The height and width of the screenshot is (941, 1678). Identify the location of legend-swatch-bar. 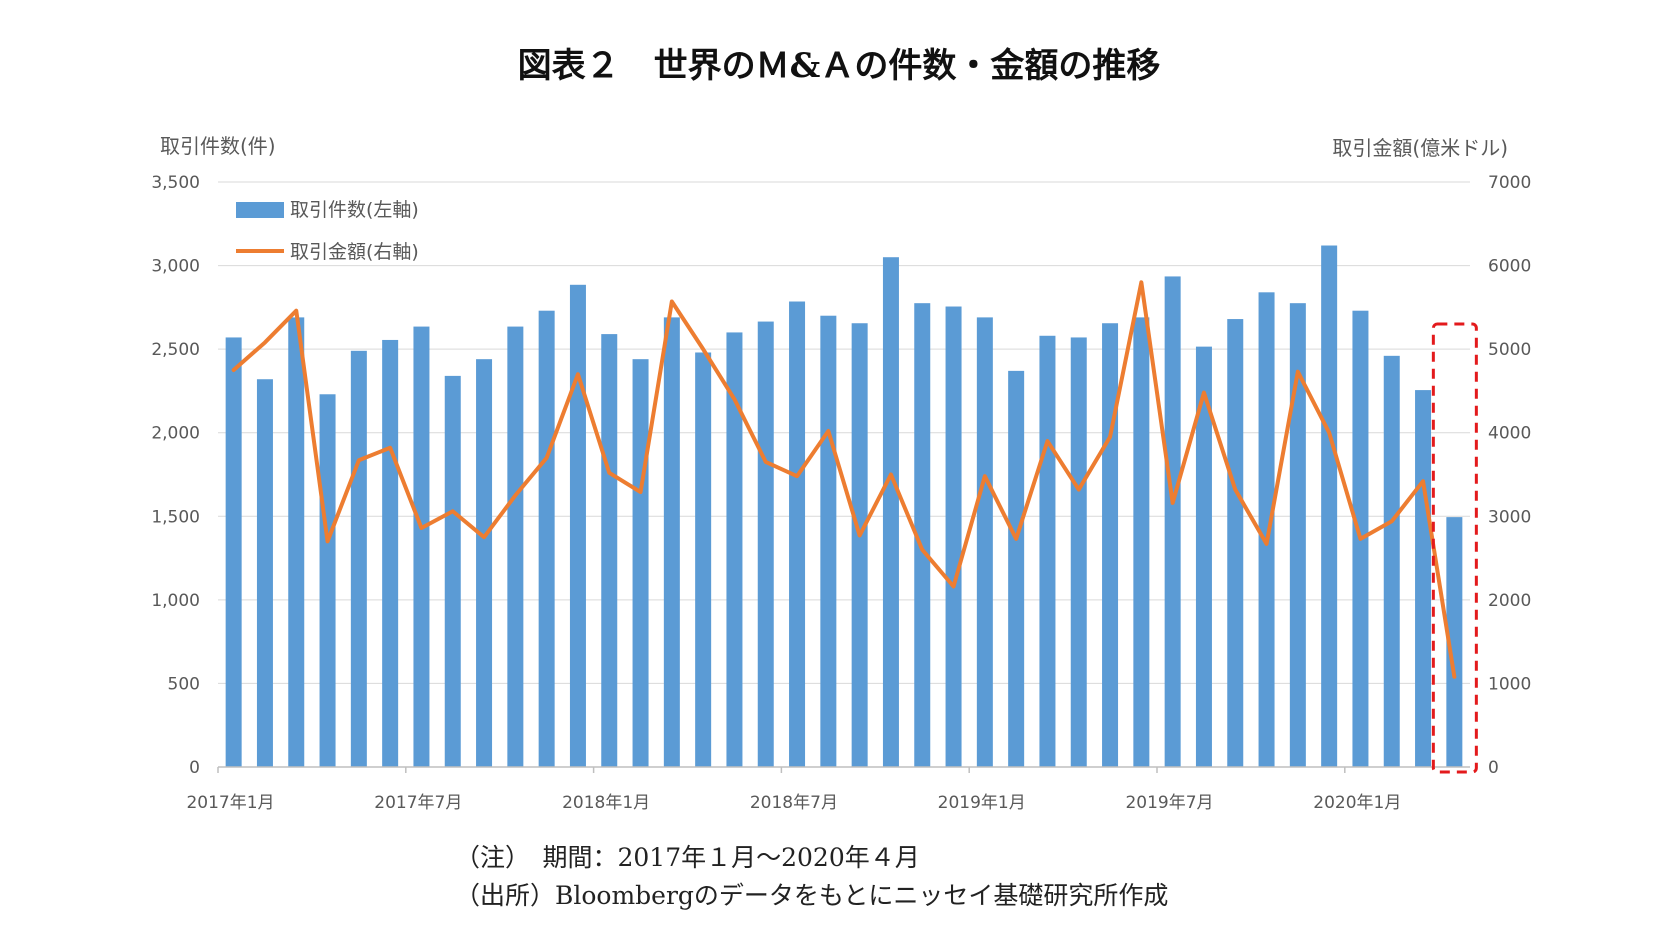
(260, 210).